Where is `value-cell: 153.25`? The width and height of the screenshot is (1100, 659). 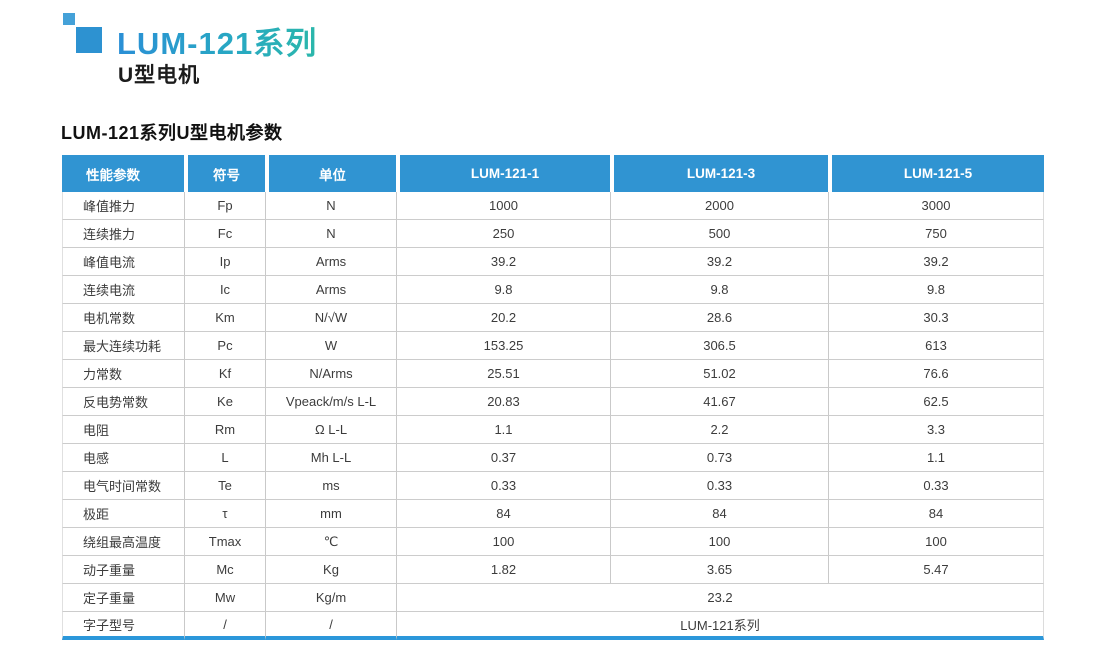 value-cell: 153.25 is located at coordinates (503, 346).